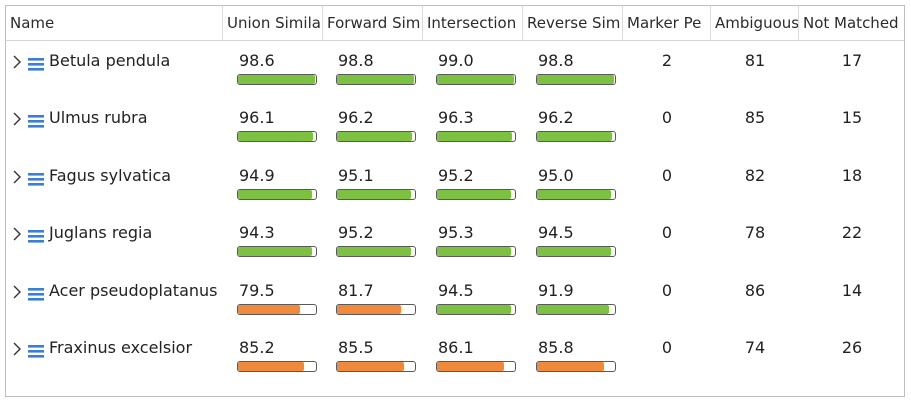 The image size is (911, 403). Describe the element at coordinates (755, 290) in the screenshot. I see `ambiguous-value: 86` at that location.